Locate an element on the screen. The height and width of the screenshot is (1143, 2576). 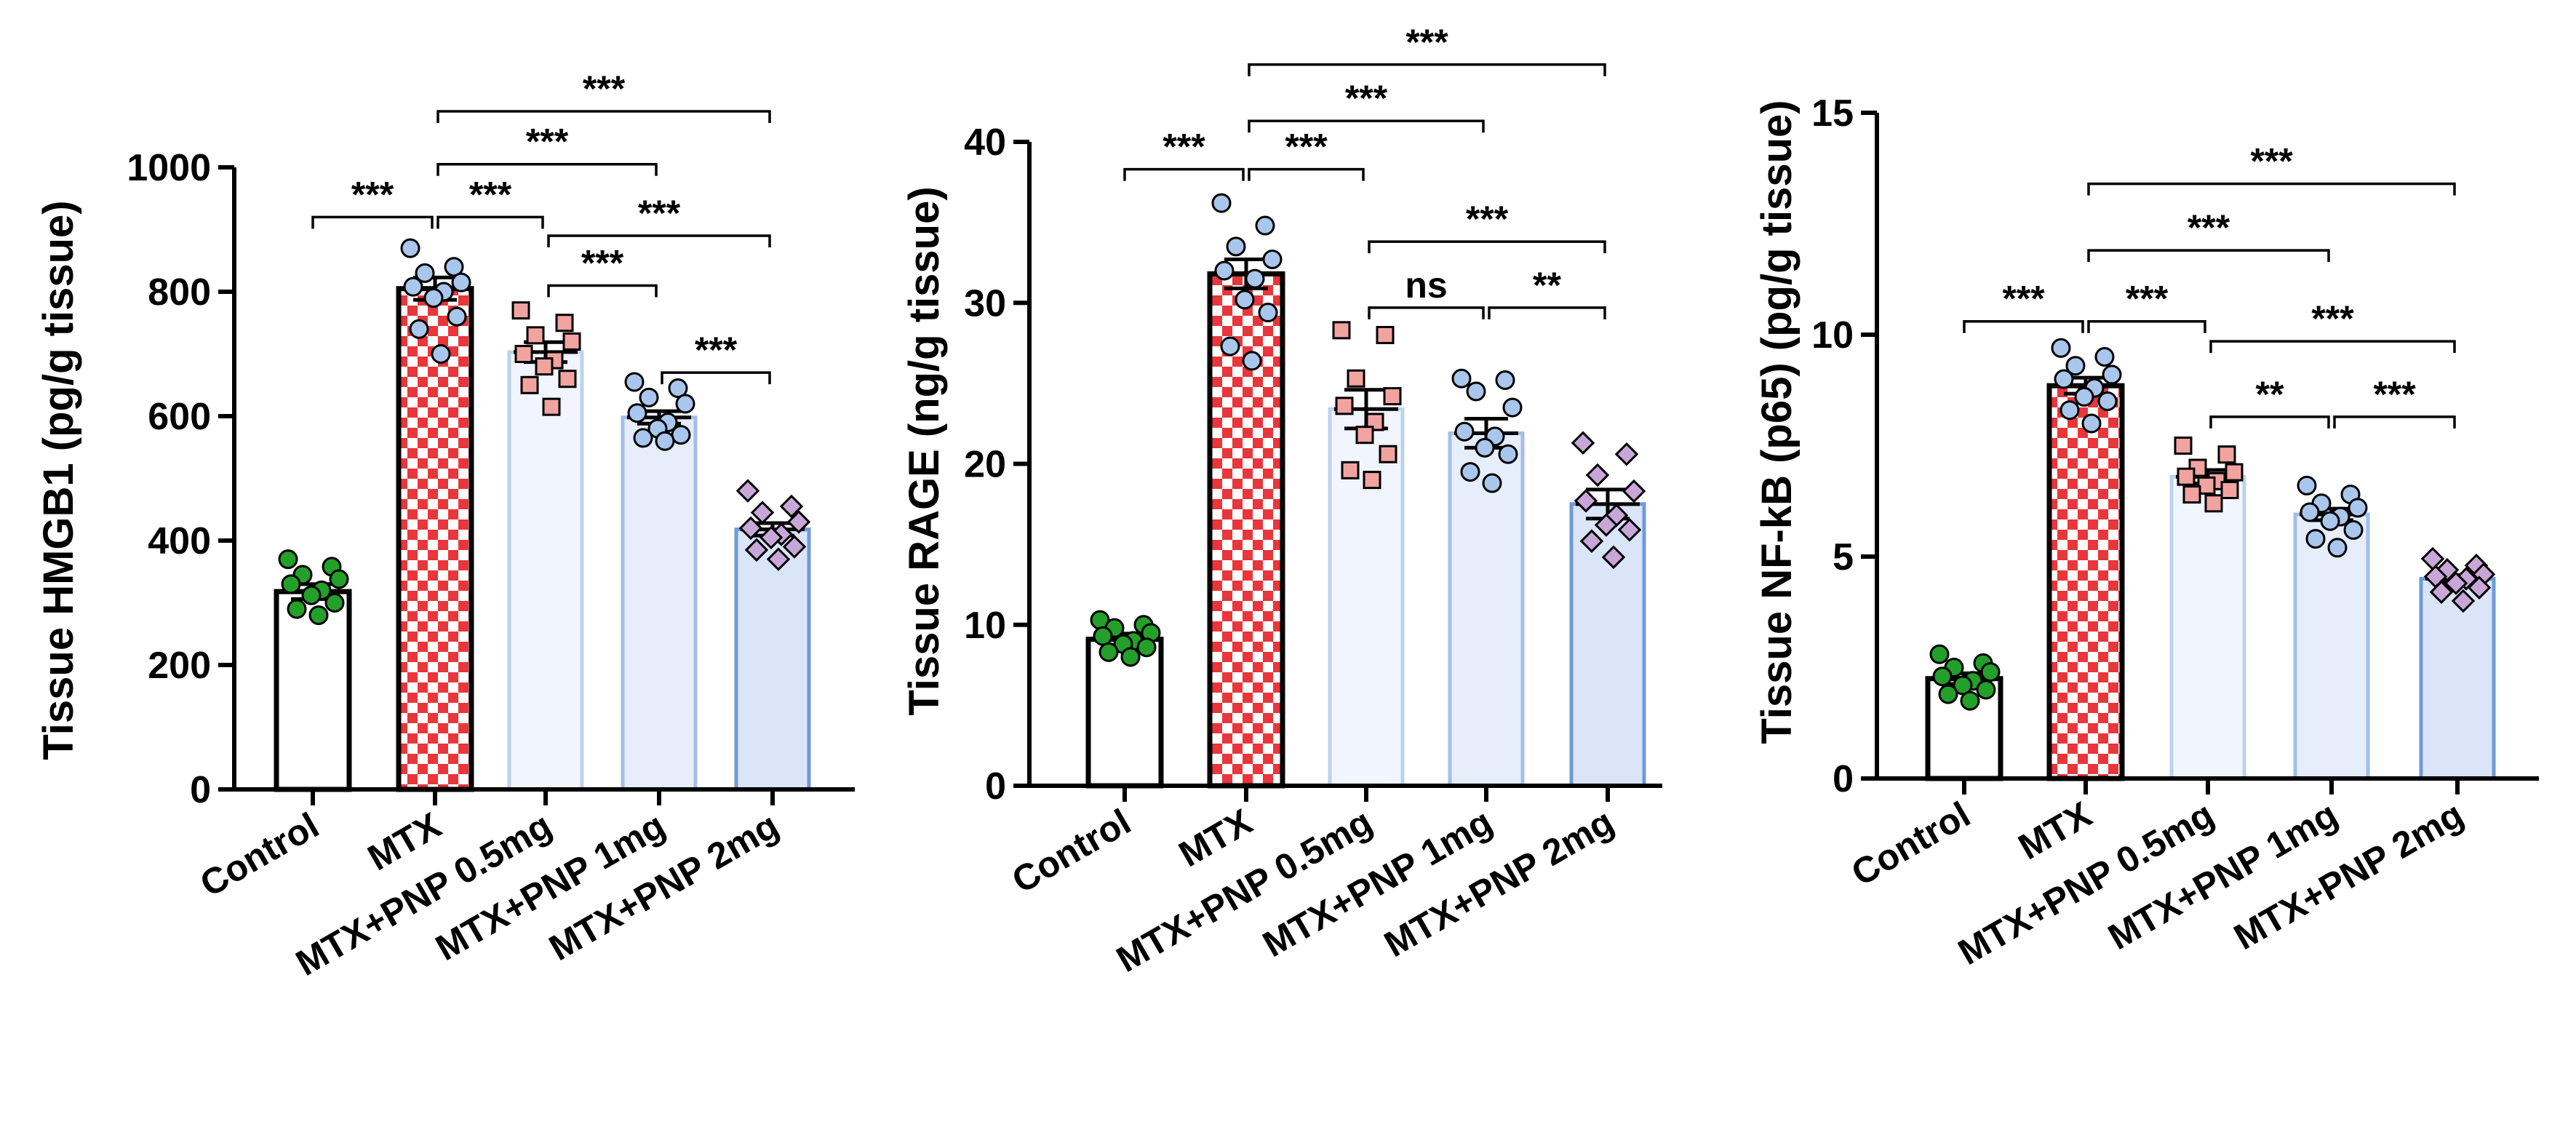
y-tick-label: 15 is located at coordinates (1832, 113).